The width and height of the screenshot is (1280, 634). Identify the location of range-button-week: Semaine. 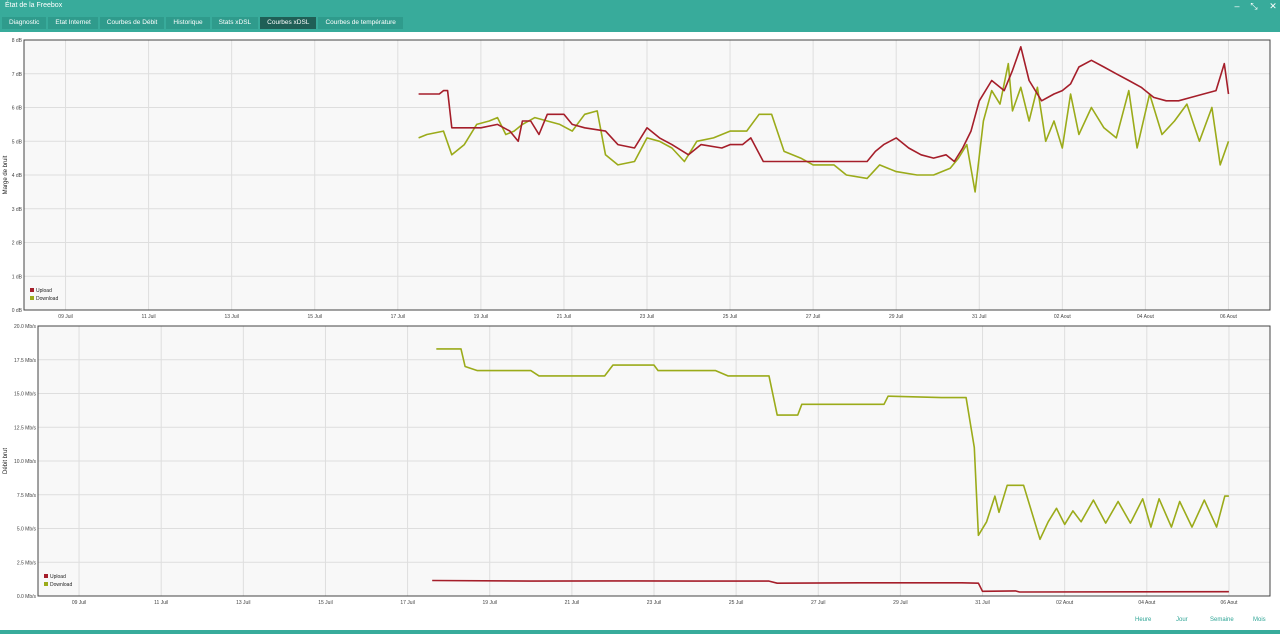
(1222, 620).